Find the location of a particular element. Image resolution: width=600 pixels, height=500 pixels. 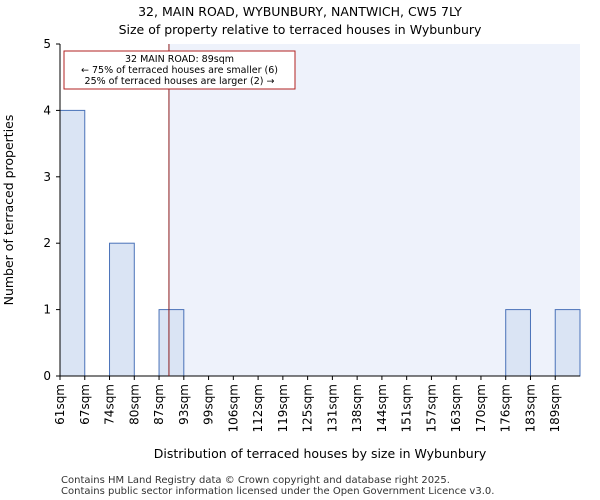

x-tick-label-99sqm: 99sqm is located at coordinates (209, 404).